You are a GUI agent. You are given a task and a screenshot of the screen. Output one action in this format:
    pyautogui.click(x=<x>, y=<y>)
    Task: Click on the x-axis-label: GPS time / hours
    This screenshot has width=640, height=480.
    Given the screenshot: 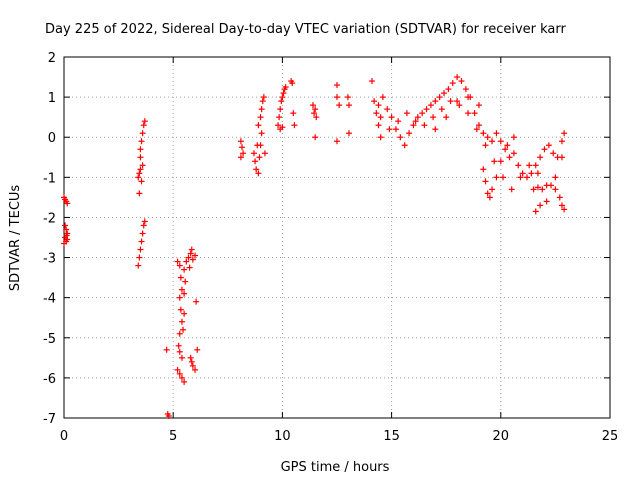 What is the action you would take?
    pyautogui.click(x=335, y=467)
    